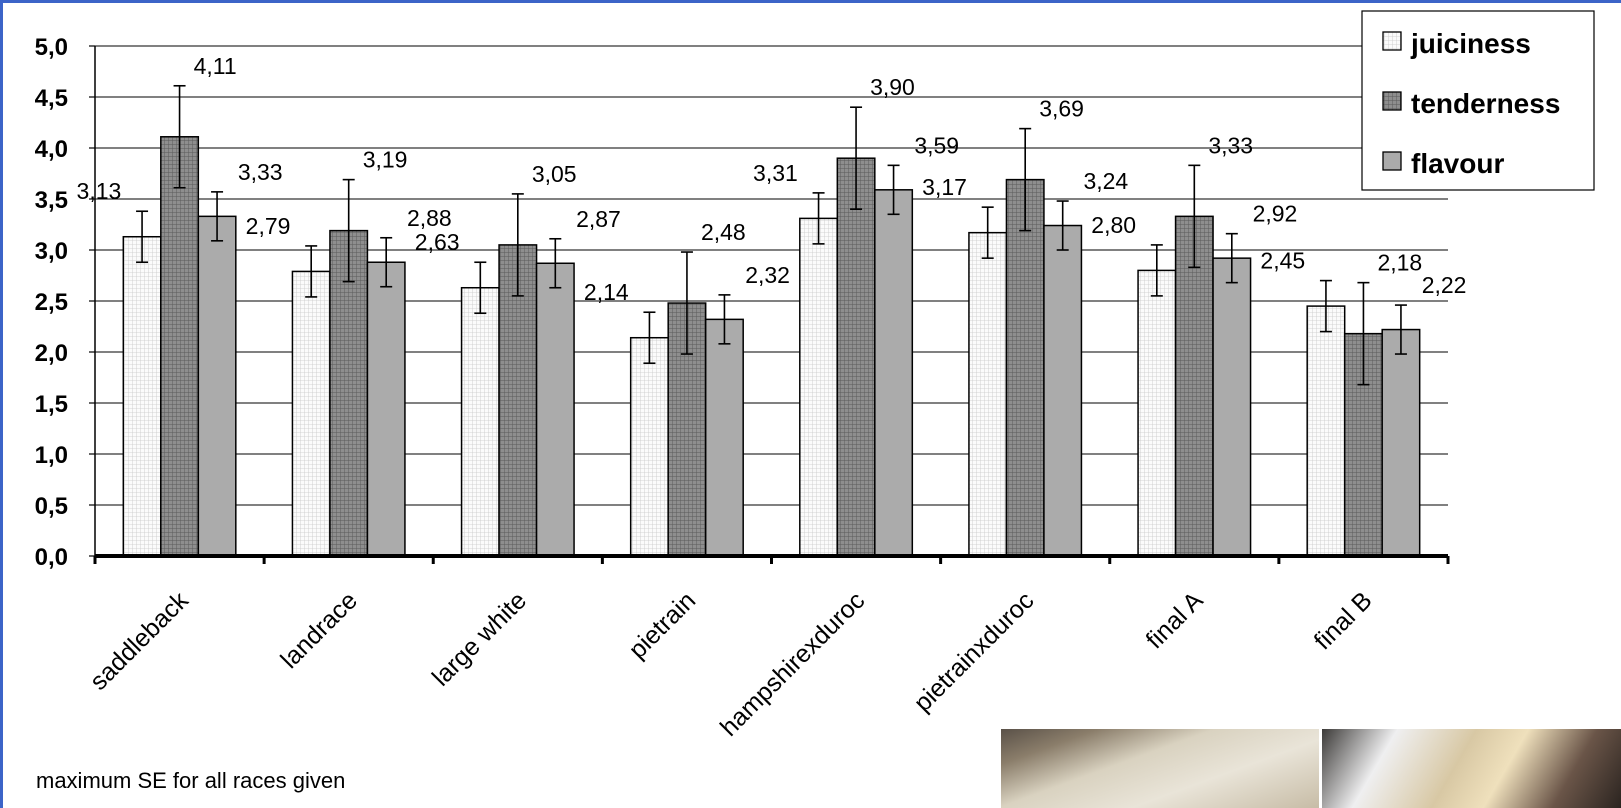 Image resolution: width=1621 pixels, height=808 pixels. Describe the element at coordinates (936, 145) in the screenshot. I see `data-label-flavour: 3,59` at that location.